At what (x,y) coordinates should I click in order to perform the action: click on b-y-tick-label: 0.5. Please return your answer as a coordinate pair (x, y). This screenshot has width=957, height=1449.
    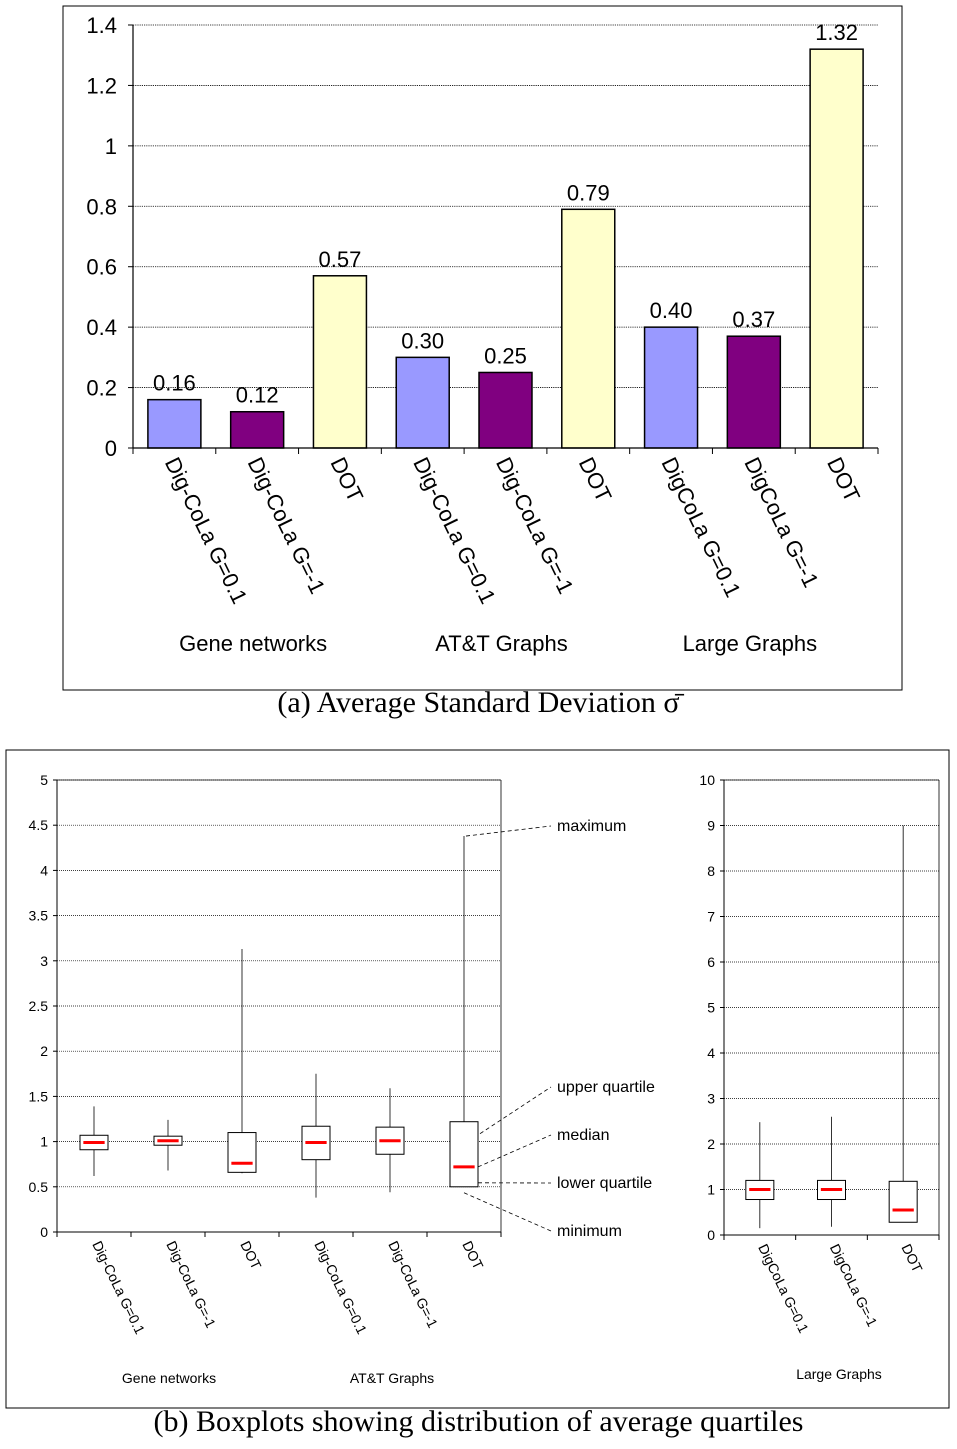
    Looking at the image, I should click on (39, 1187).